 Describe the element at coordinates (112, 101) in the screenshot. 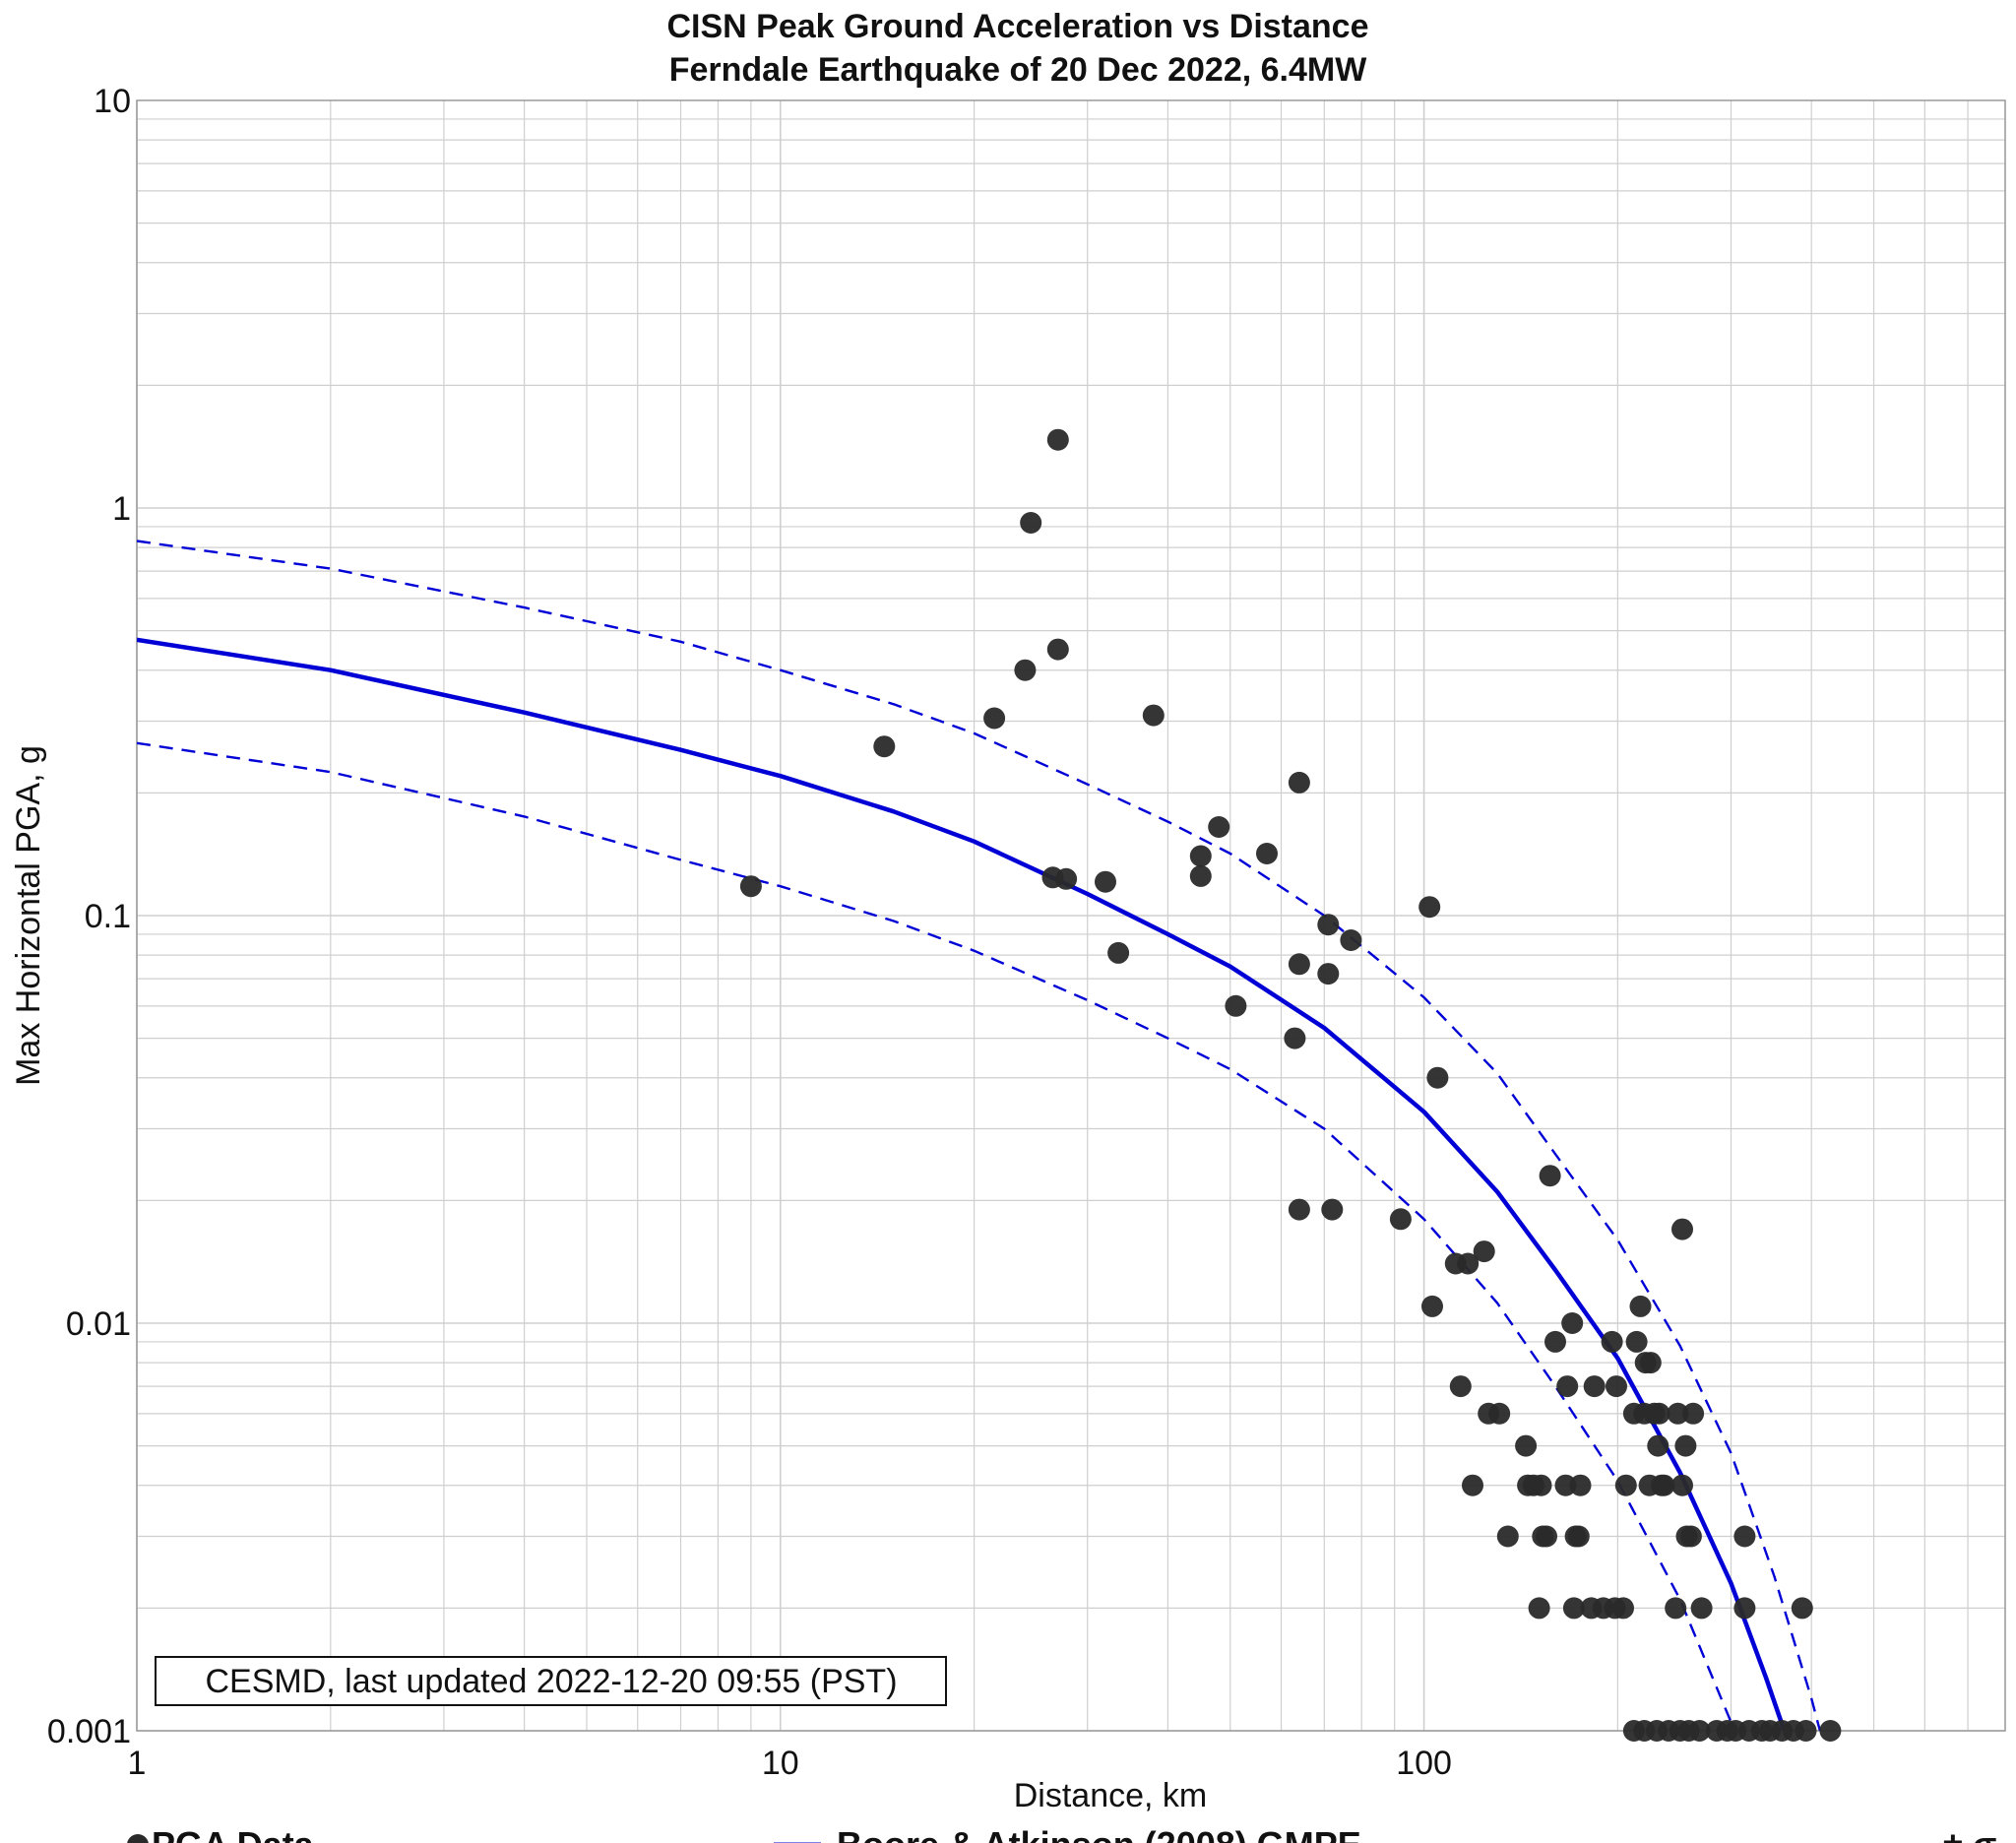

I see `y-tick-label: 10` at that location.